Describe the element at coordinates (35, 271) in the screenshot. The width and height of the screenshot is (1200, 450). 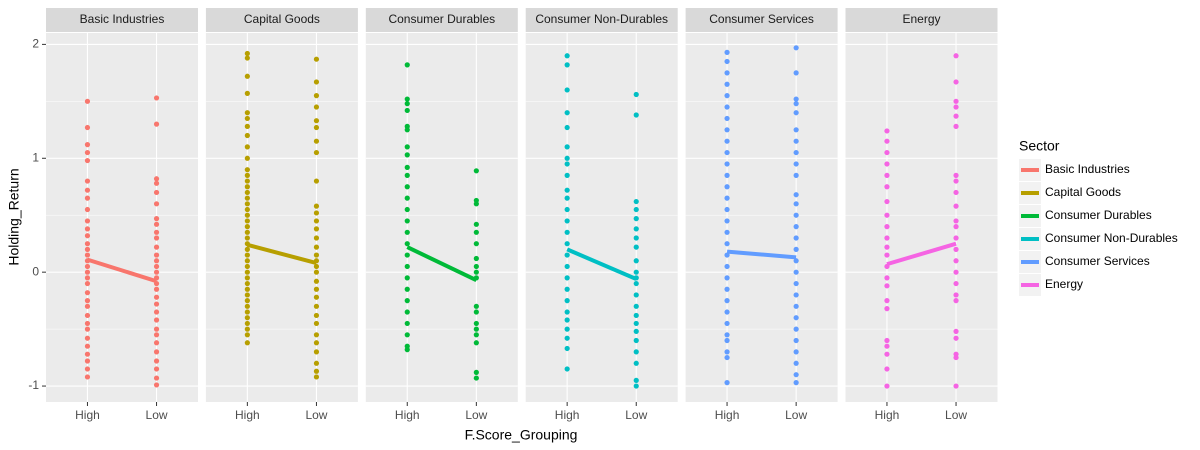
I see `y-tick-label: 0` at that location.